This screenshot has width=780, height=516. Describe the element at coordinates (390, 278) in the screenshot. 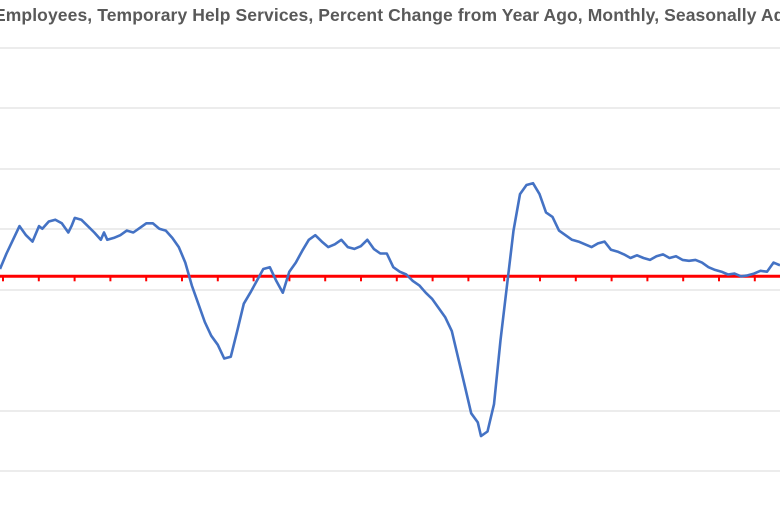

I see `zero-reference-group` at that location.